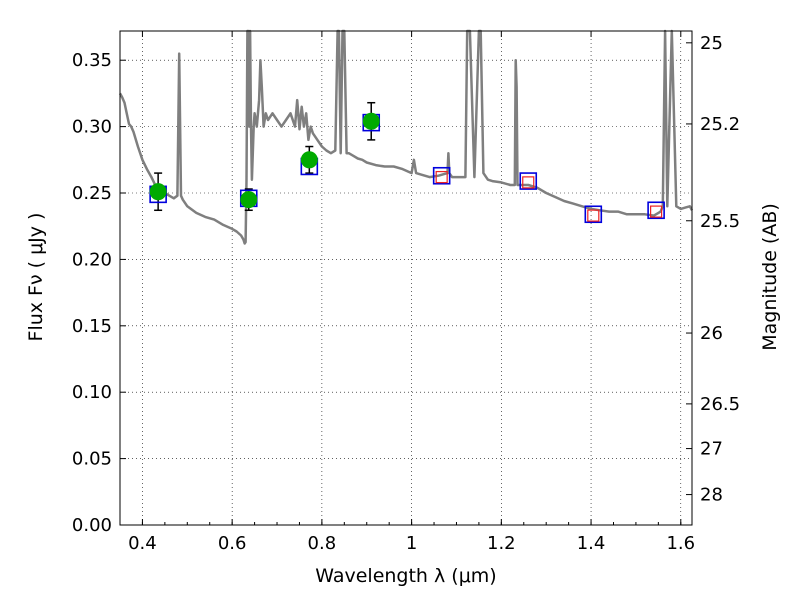 This screenshot has height=600, width=800. I want to click on y-tick-label: 0.25, so click(92, 193).